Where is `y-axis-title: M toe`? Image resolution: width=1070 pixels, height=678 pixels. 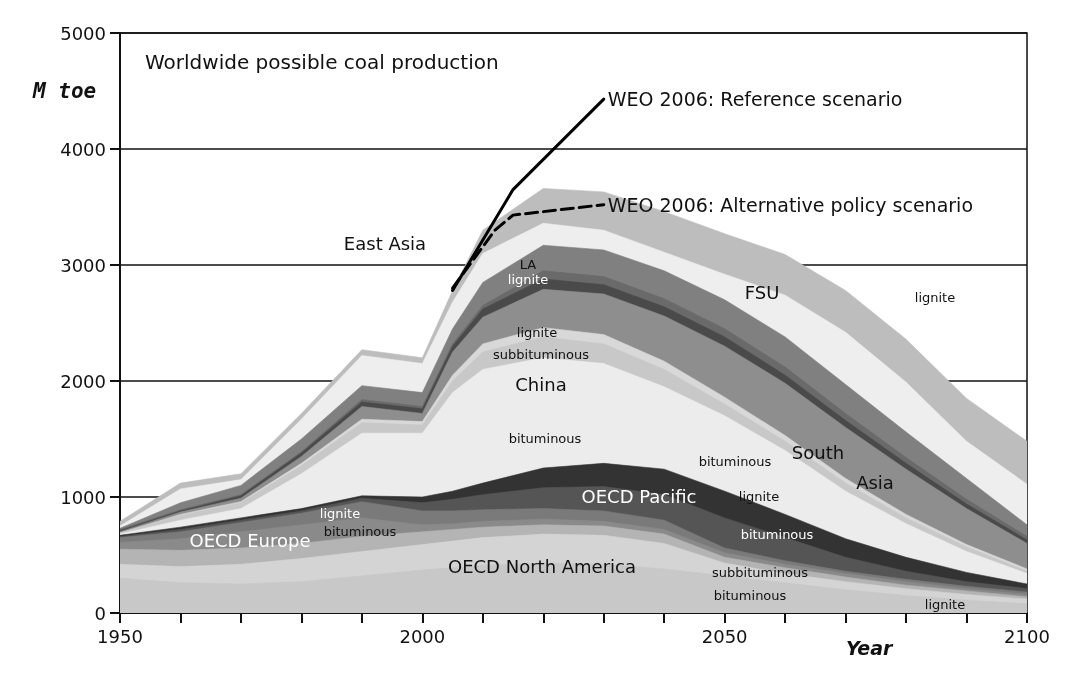
y-axis-title: M toe is located at coordinates (64, 90).